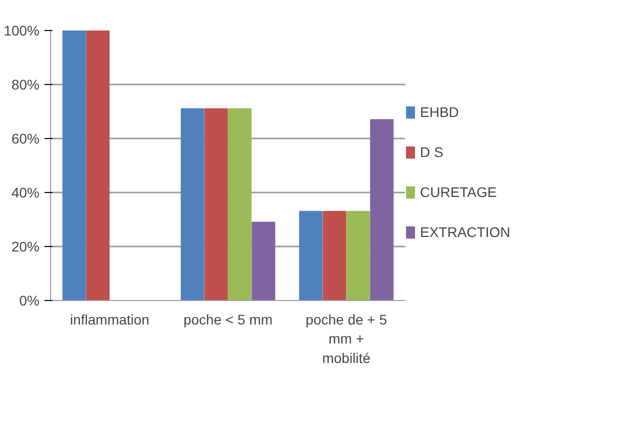  I want to click on y-tick-label: 100%, so click(22, 30).